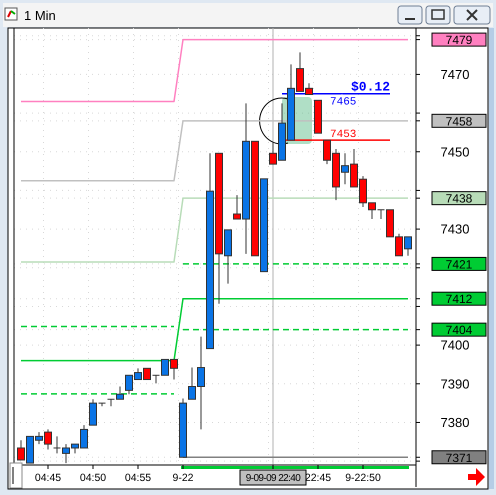 This screenshot has width=496, height=495. What do you see at coordinates (459, 121) in the screenshot?
I see `y-tick-label: 7458` at bounding box center [459, 121].